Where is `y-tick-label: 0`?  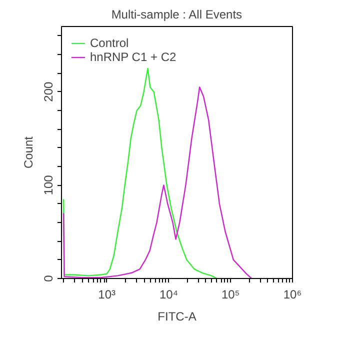 y-tick-label: 0 is located at coordinates (49, 278).